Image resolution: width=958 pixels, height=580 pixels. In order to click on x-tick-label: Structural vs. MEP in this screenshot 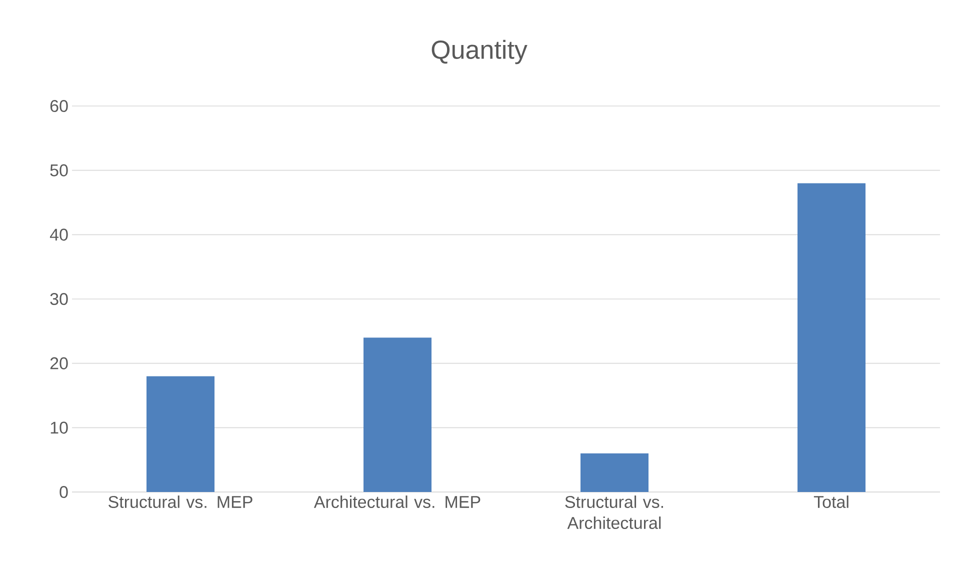, I will do `click(180, 502)`.